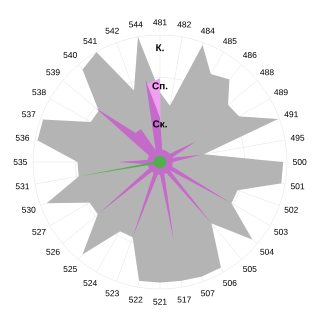 Image resolution: width=320 pixels, height=320 pixels. I want to click on spoke-label: 531, so click(23, 186).